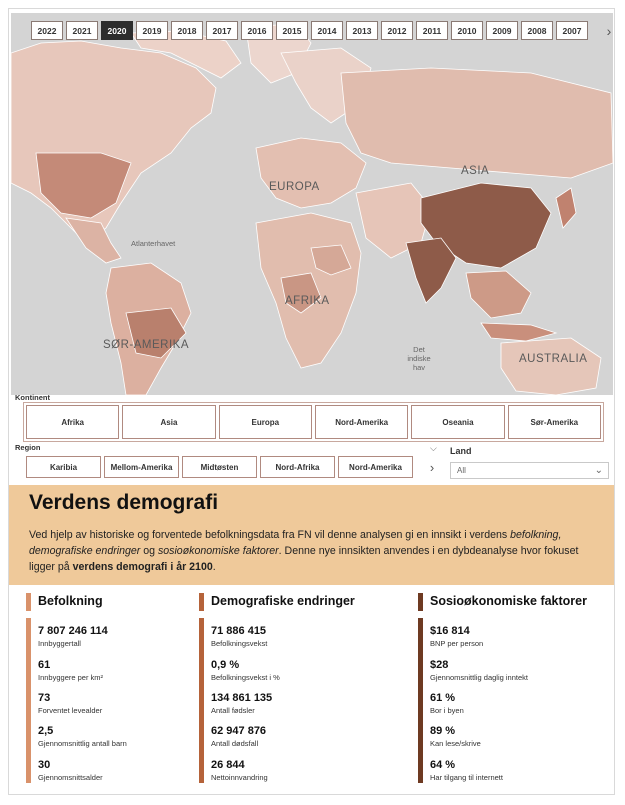 The width and height of the screenshot is (625, 805). I want to click on stat-item: 61 % Bor i byen, so click(447, 703).